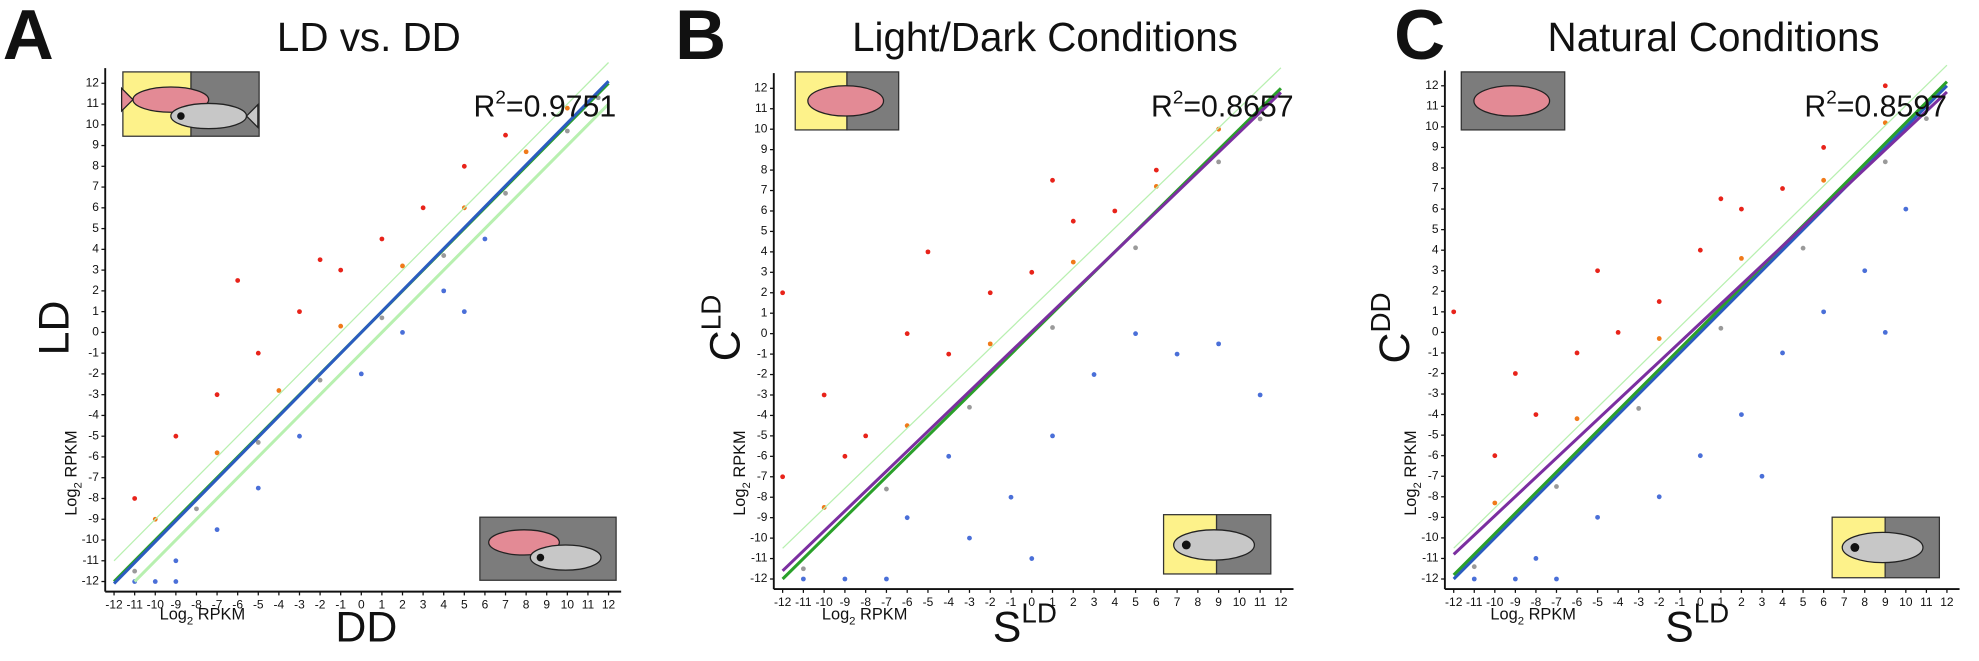 The image size is (1979, 661). Describe the element at coordinates (95, 311) in the screenshot. I see `y-tick-label: 1` at that location.